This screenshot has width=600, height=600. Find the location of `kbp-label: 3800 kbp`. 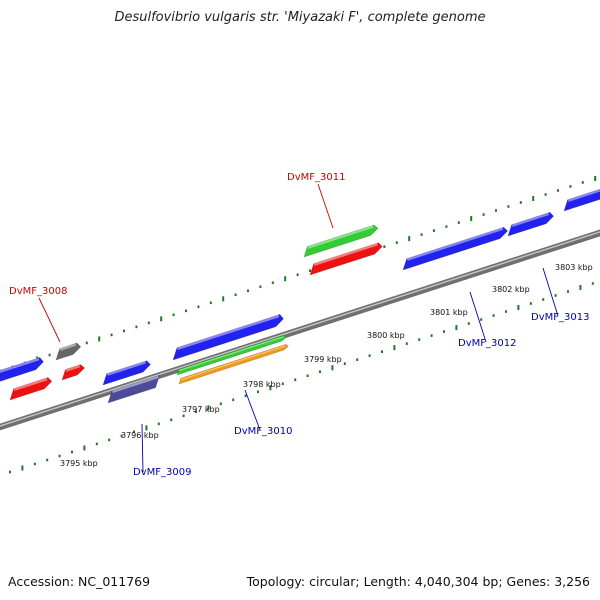

kbp-label: 3800 kbp is located at coordinates (386, 335).